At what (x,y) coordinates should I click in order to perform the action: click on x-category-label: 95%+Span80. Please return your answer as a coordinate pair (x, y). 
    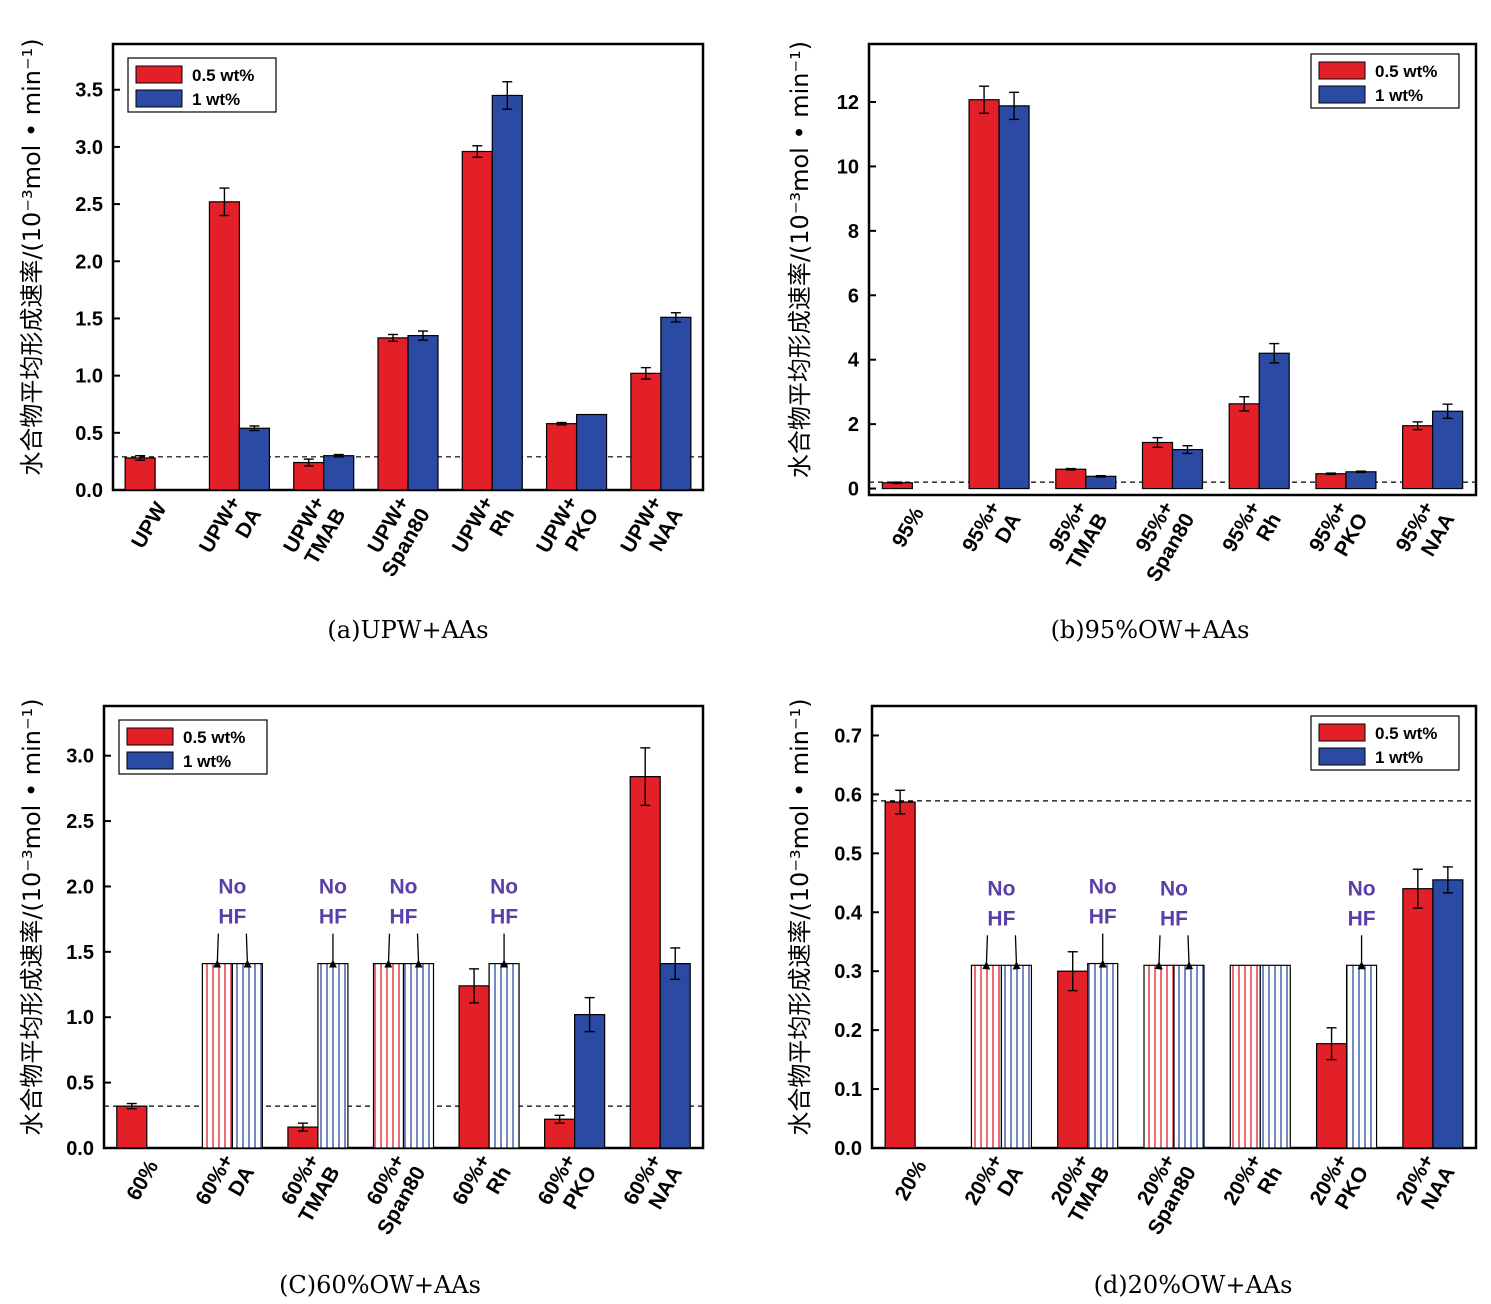
    Looking at the image, I should click on (1165, 542).